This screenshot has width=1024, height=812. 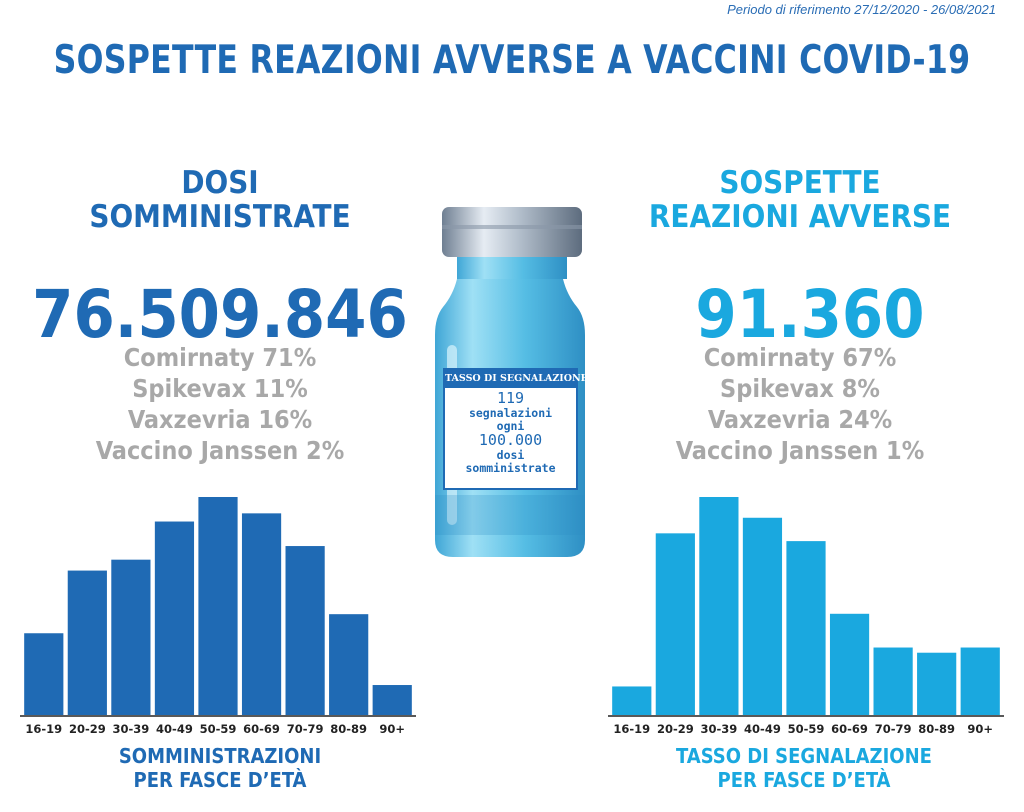 What do you see at coordinates (220, 314) in the screenshot?
I see `doses-total: 76.509.846` at bounding box center [220, 314].